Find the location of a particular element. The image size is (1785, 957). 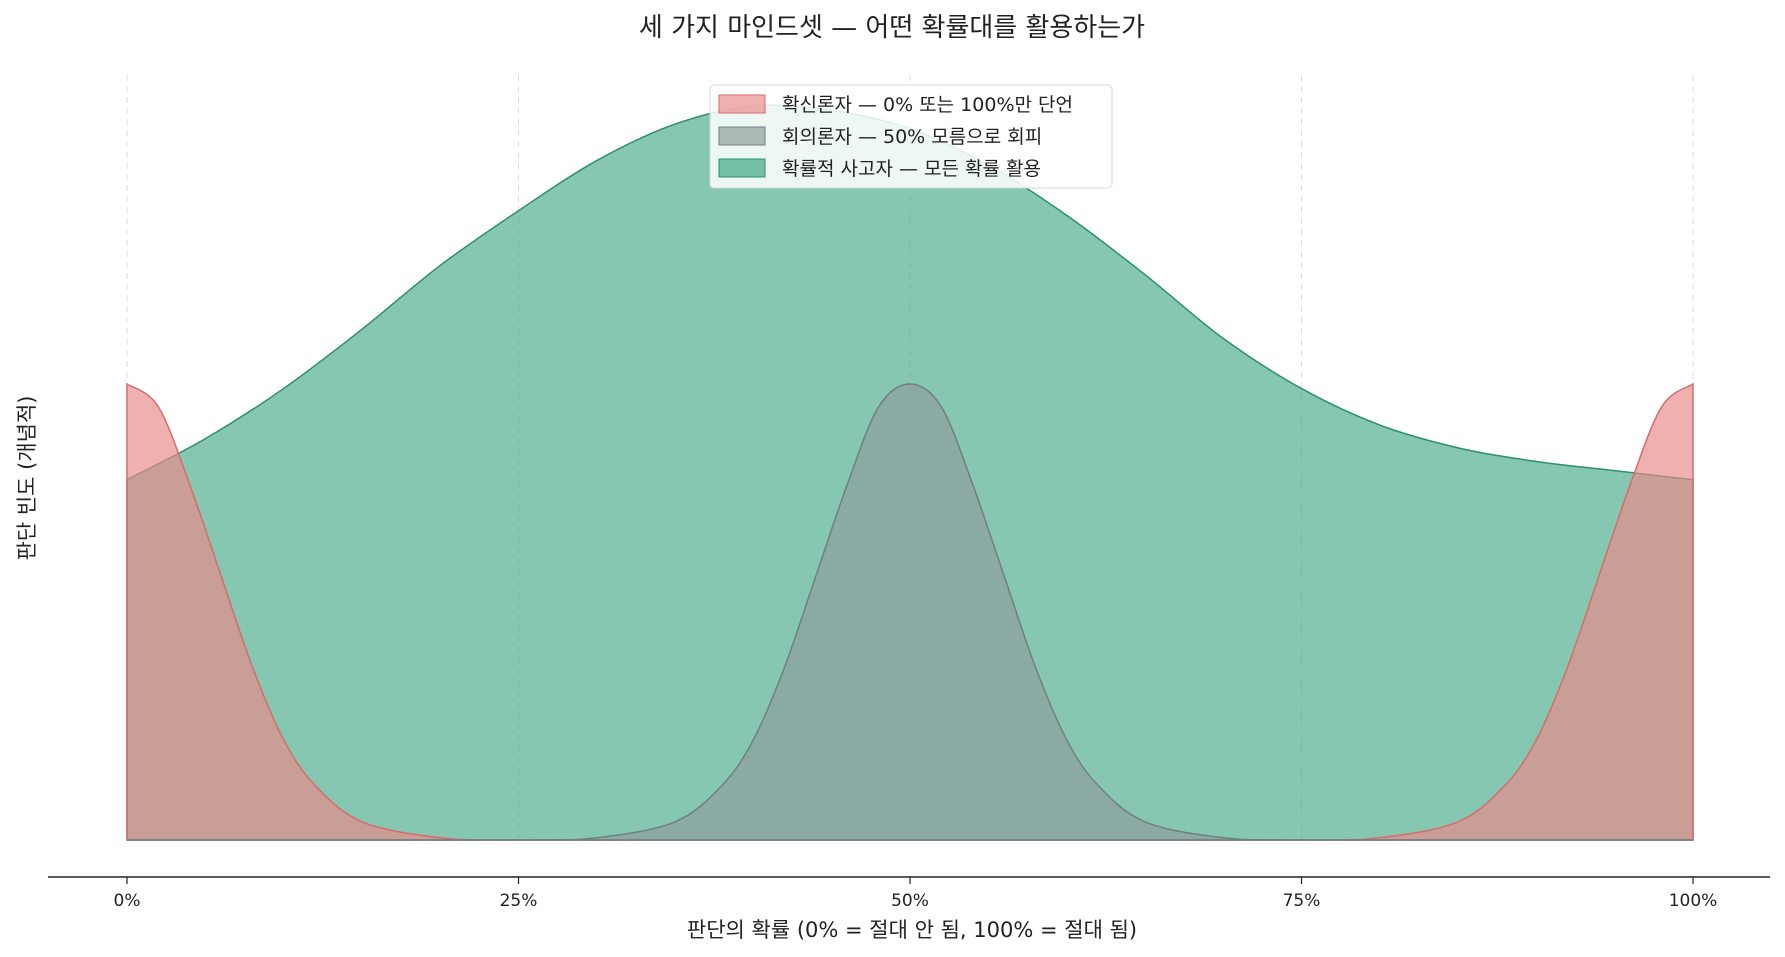

x-tick-label: 50% is located at coordinates (910, 901).